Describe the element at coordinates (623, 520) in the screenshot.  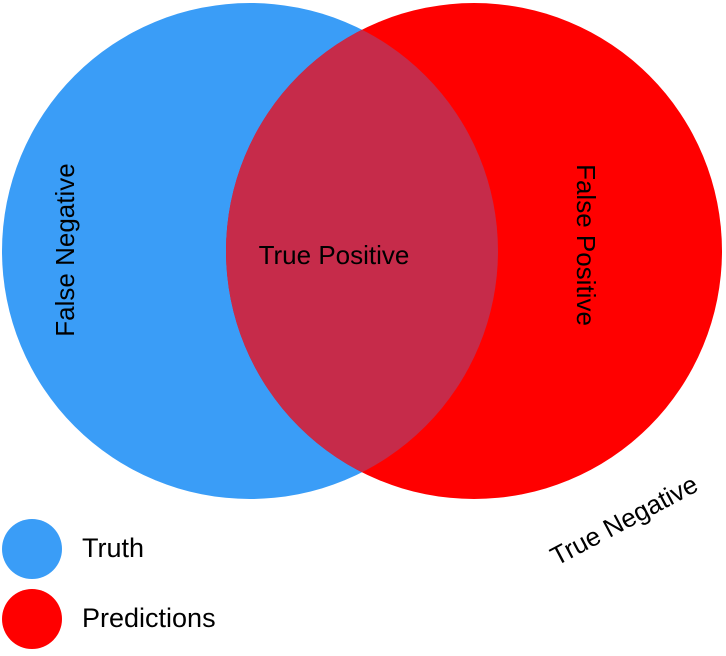
I see `true-negative-label: True Negative` at that location.